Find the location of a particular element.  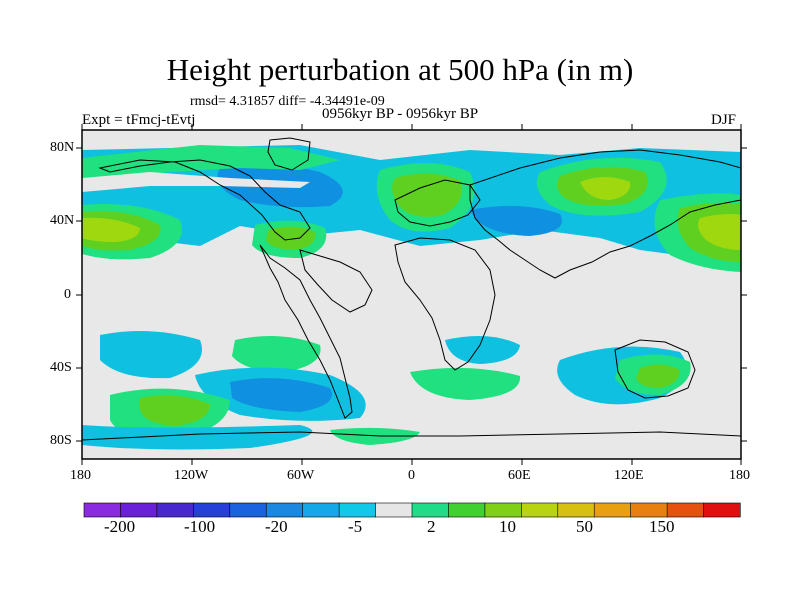

antarctic-positive is located at coordinates (375, 436).